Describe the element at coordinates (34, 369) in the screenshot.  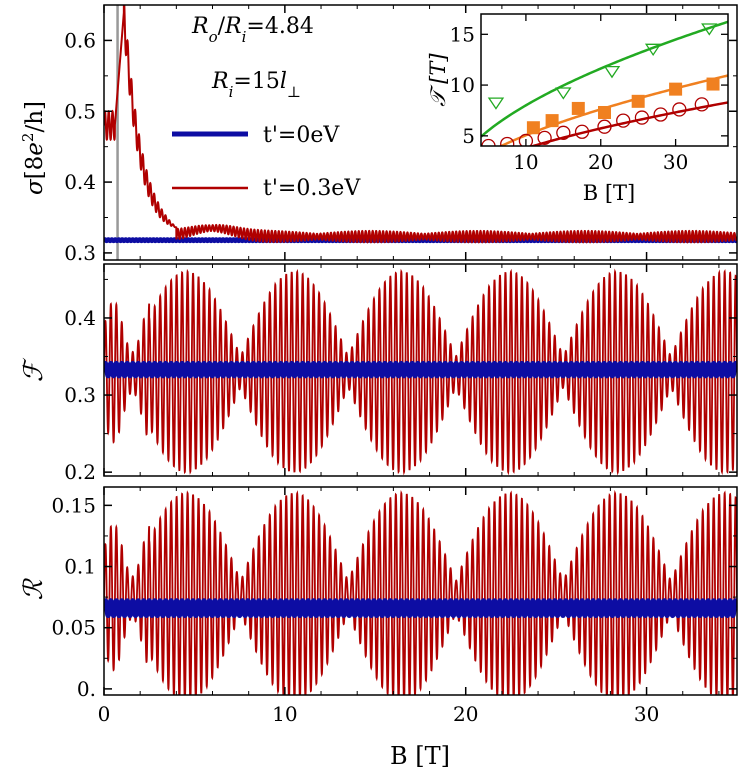
I see `fano-ylabel: ℱ` at that location.